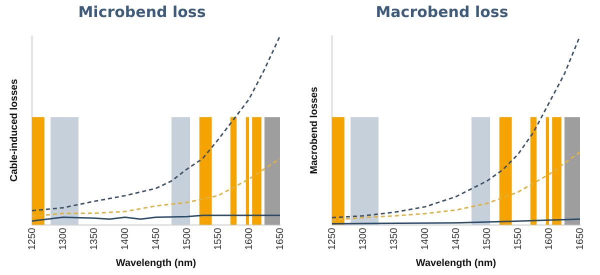 The image size is (600, 275). What do you see at coordinates (442, 11) in the screenshot?
I see `chart-title: Macrobend loss` at bounding box center [442, 11].